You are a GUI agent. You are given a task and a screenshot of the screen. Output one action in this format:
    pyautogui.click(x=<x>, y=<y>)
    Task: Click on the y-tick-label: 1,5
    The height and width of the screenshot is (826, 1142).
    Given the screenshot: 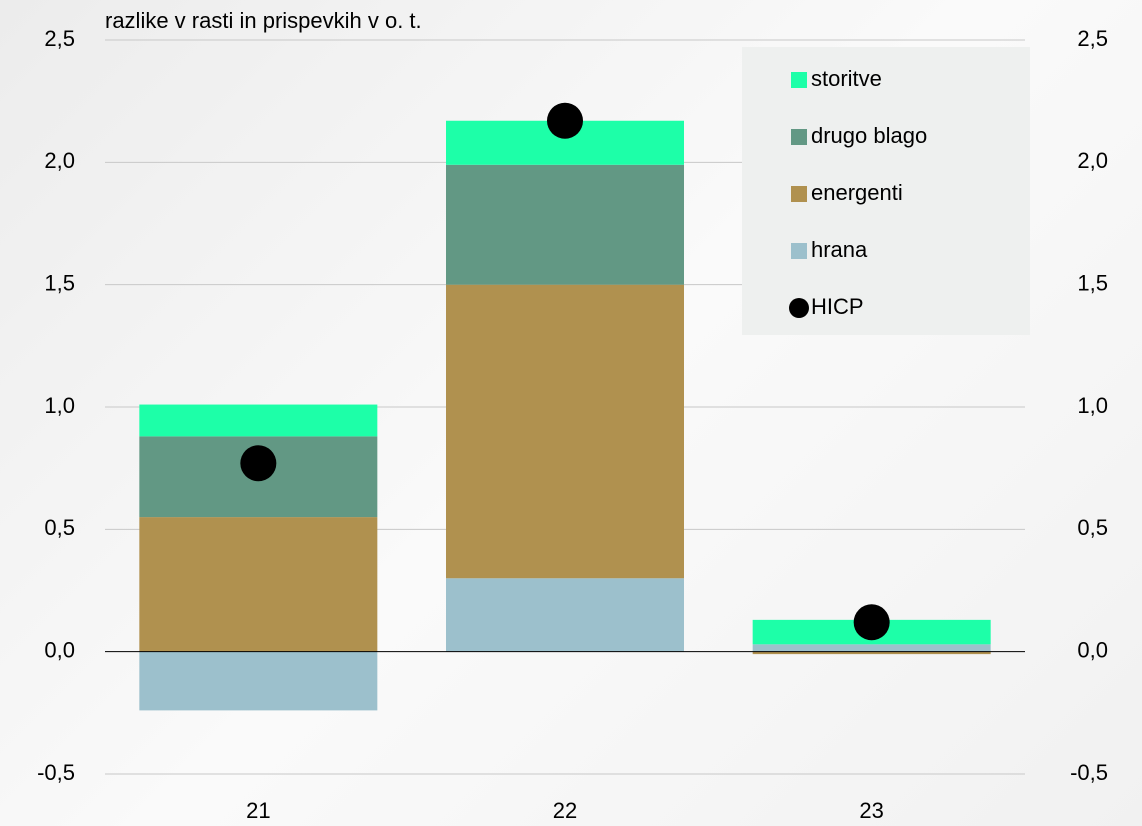 What is the action you would take?
    pyautogui.click(x=59, y=282)
    